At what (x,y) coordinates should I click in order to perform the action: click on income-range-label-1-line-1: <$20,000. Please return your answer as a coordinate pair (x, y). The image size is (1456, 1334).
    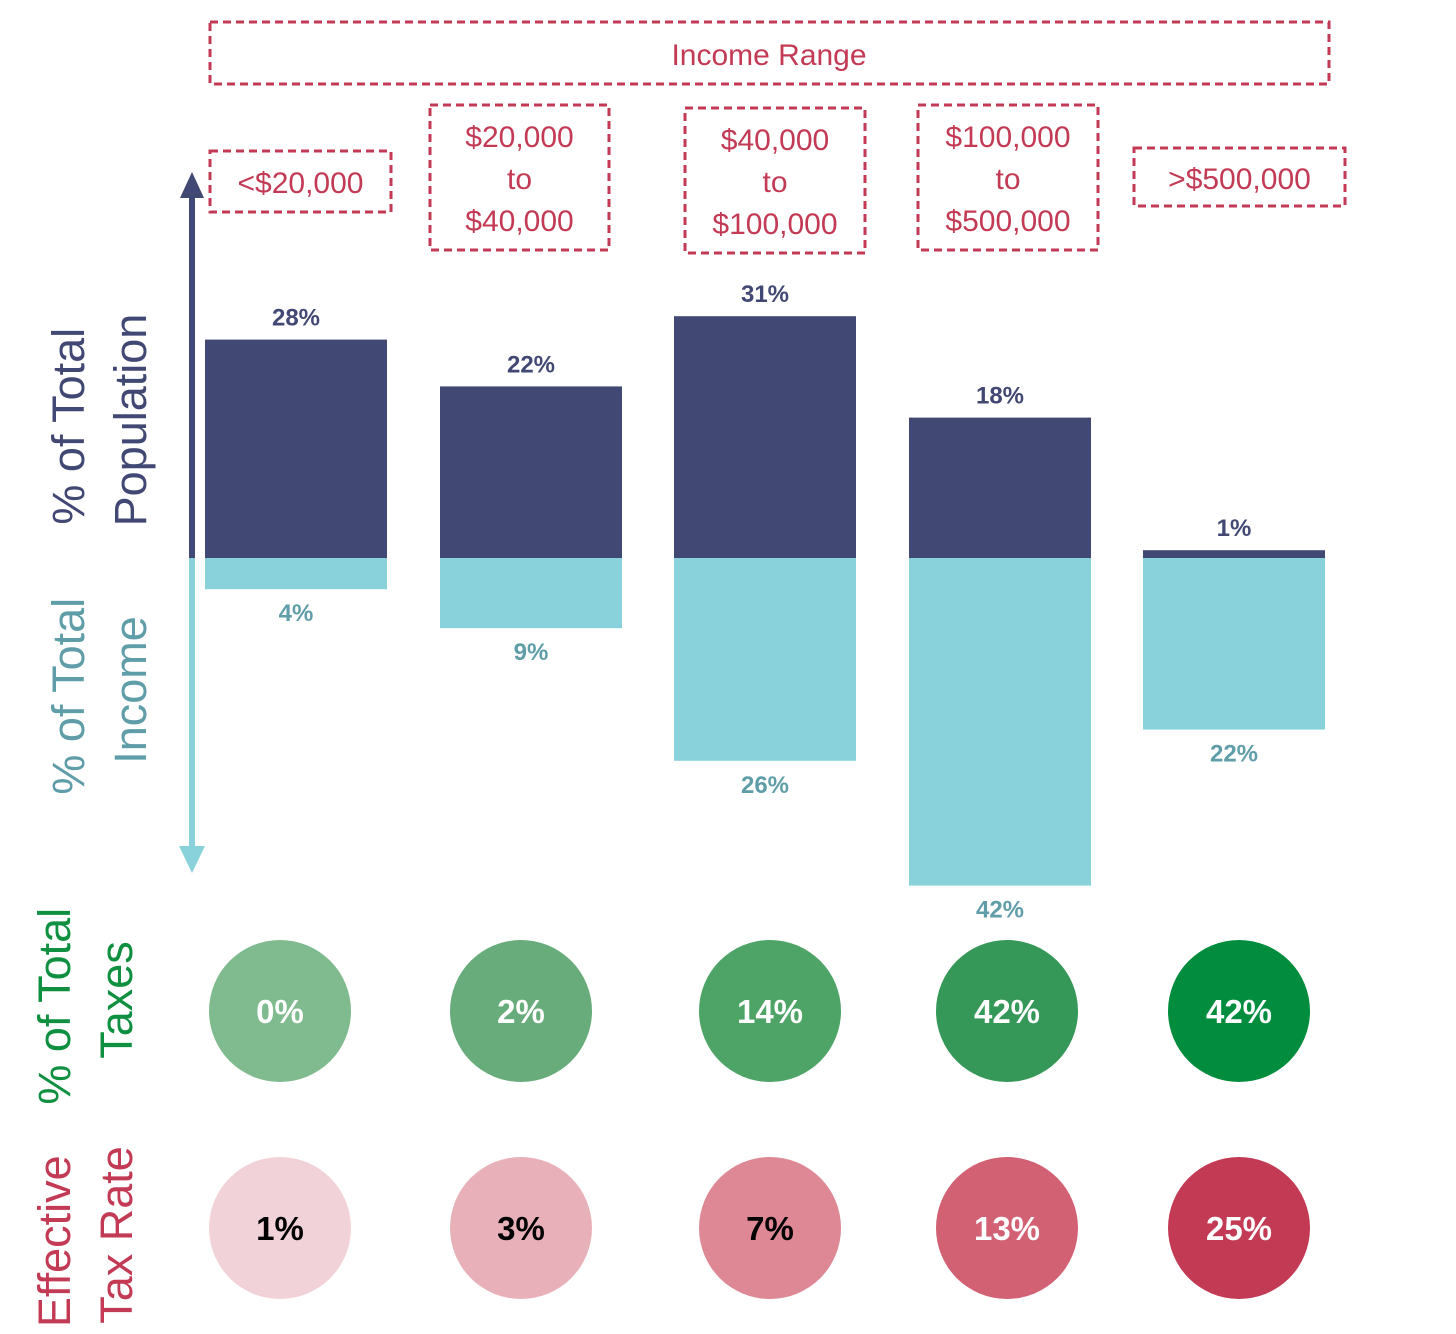
    Looking at the image, I should click on (301, 183).